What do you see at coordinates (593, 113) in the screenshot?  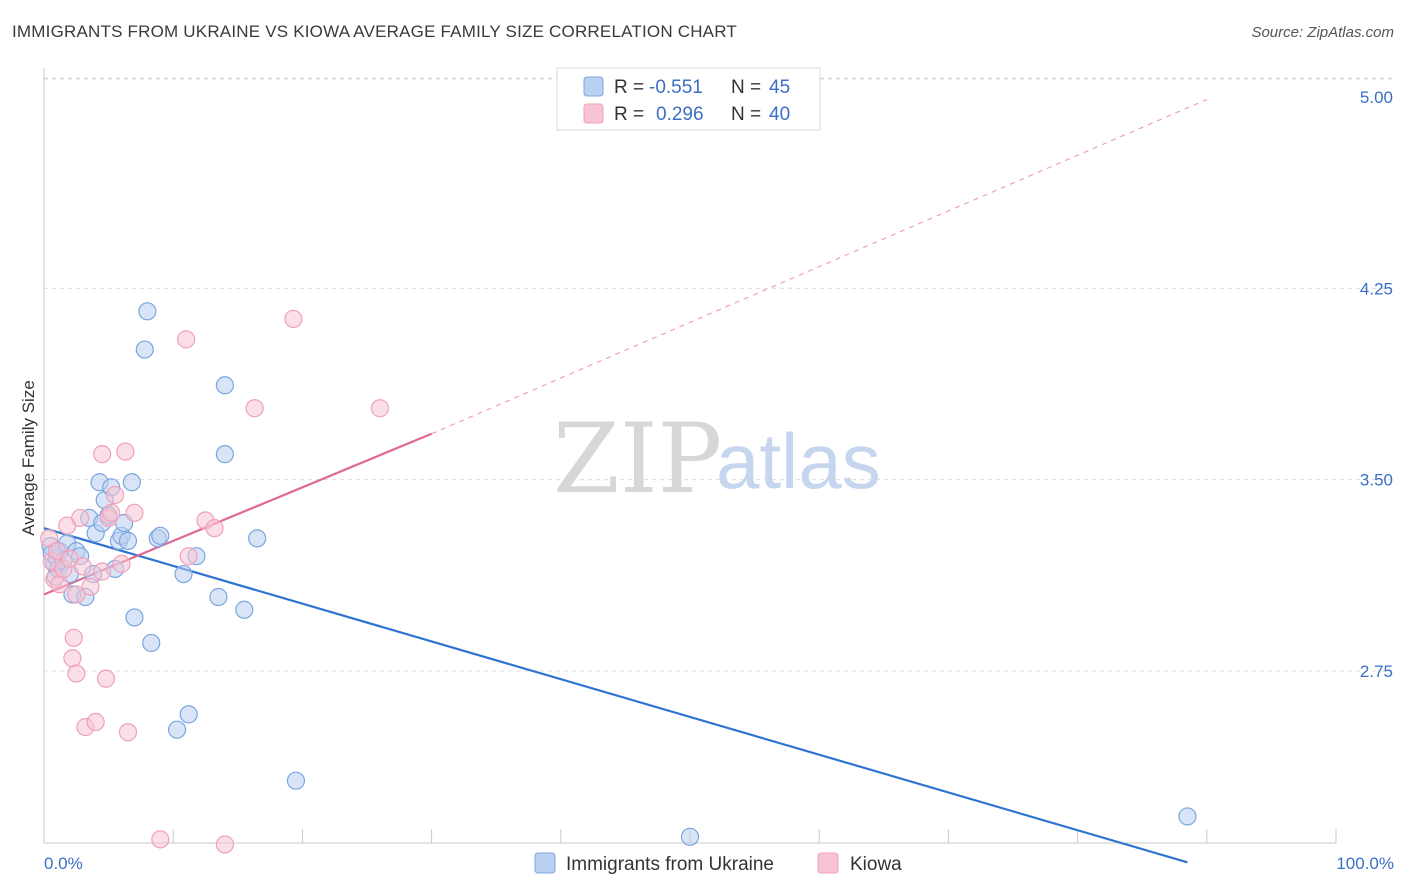 I see `legend-swatch-kiowa` at bounding box center [593, 113].